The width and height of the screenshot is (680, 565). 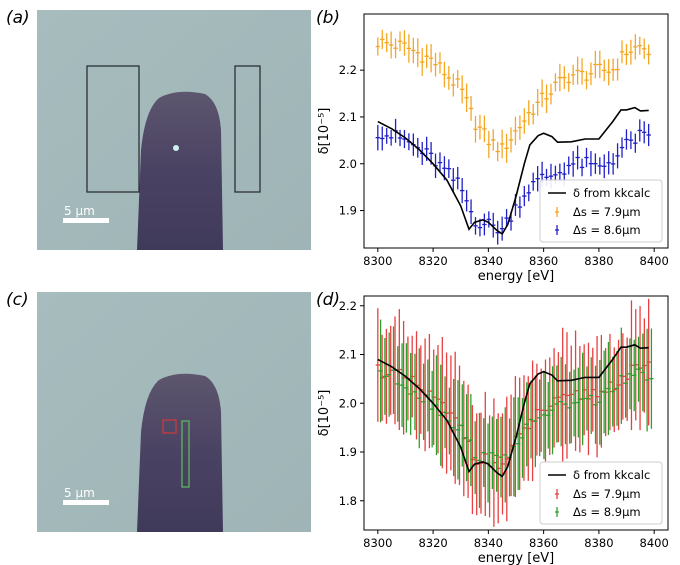 I want to click on beam-spot, so click(x=176, y=148).